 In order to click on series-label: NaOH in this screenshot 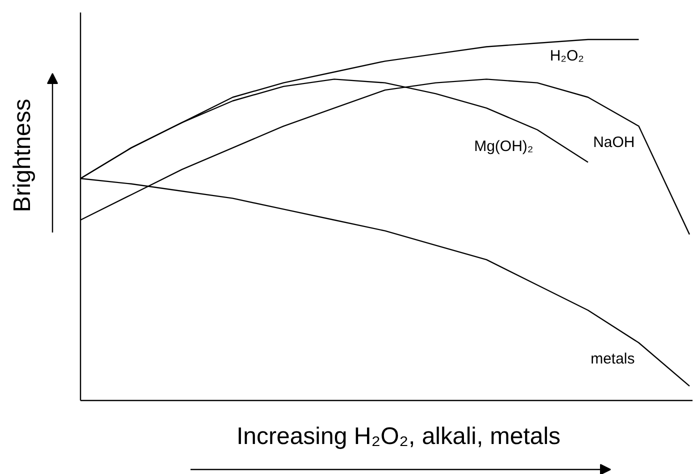, I will do `click(614, 143)`.